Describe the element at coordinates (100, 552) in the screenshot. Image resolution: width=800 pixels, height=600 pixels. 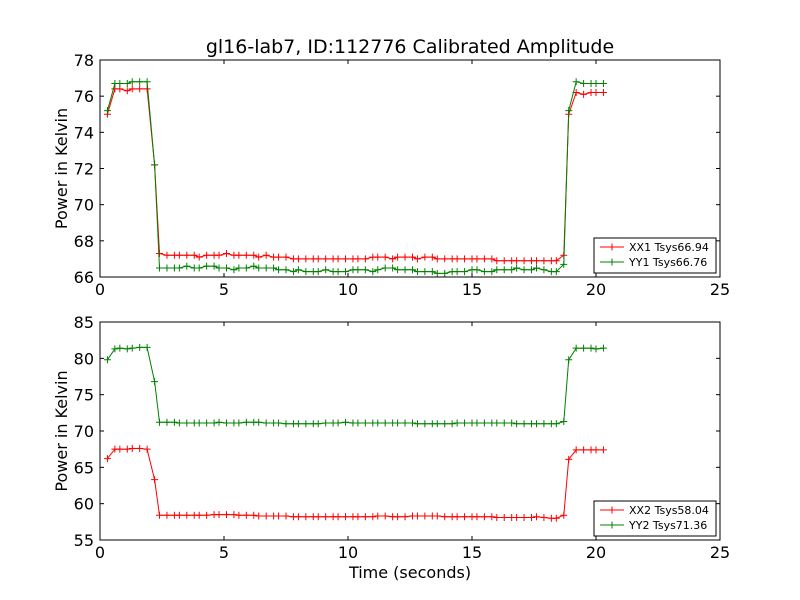
I see `bottom-x-tick-label: 0` at that location.